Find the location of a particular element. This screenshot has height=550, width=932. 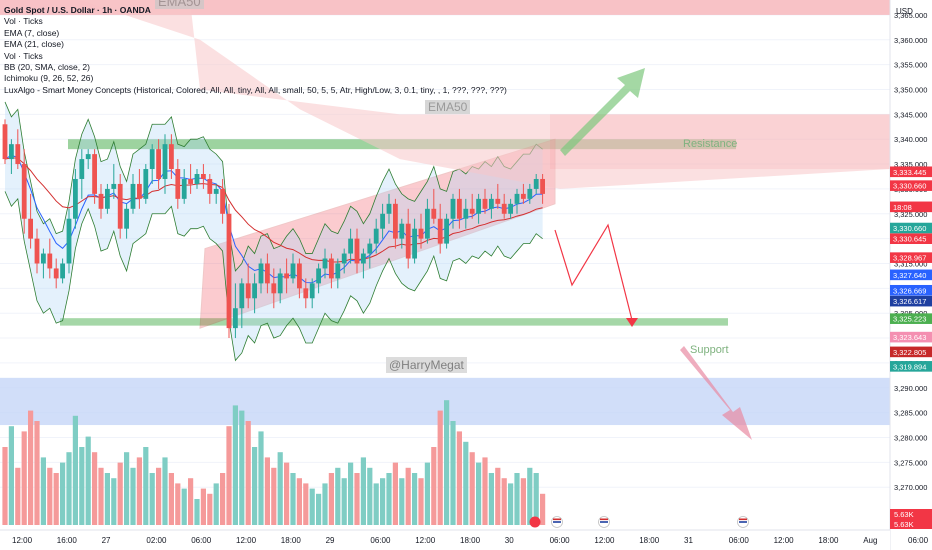

price-tag-label: 3,323.643 is located at coordinates (909, 337).